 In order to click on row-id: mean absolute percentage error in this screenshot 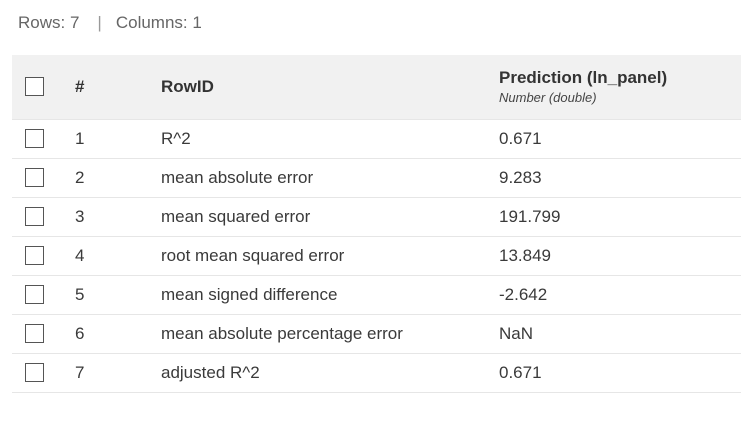, I will do `click(282, 333)`.